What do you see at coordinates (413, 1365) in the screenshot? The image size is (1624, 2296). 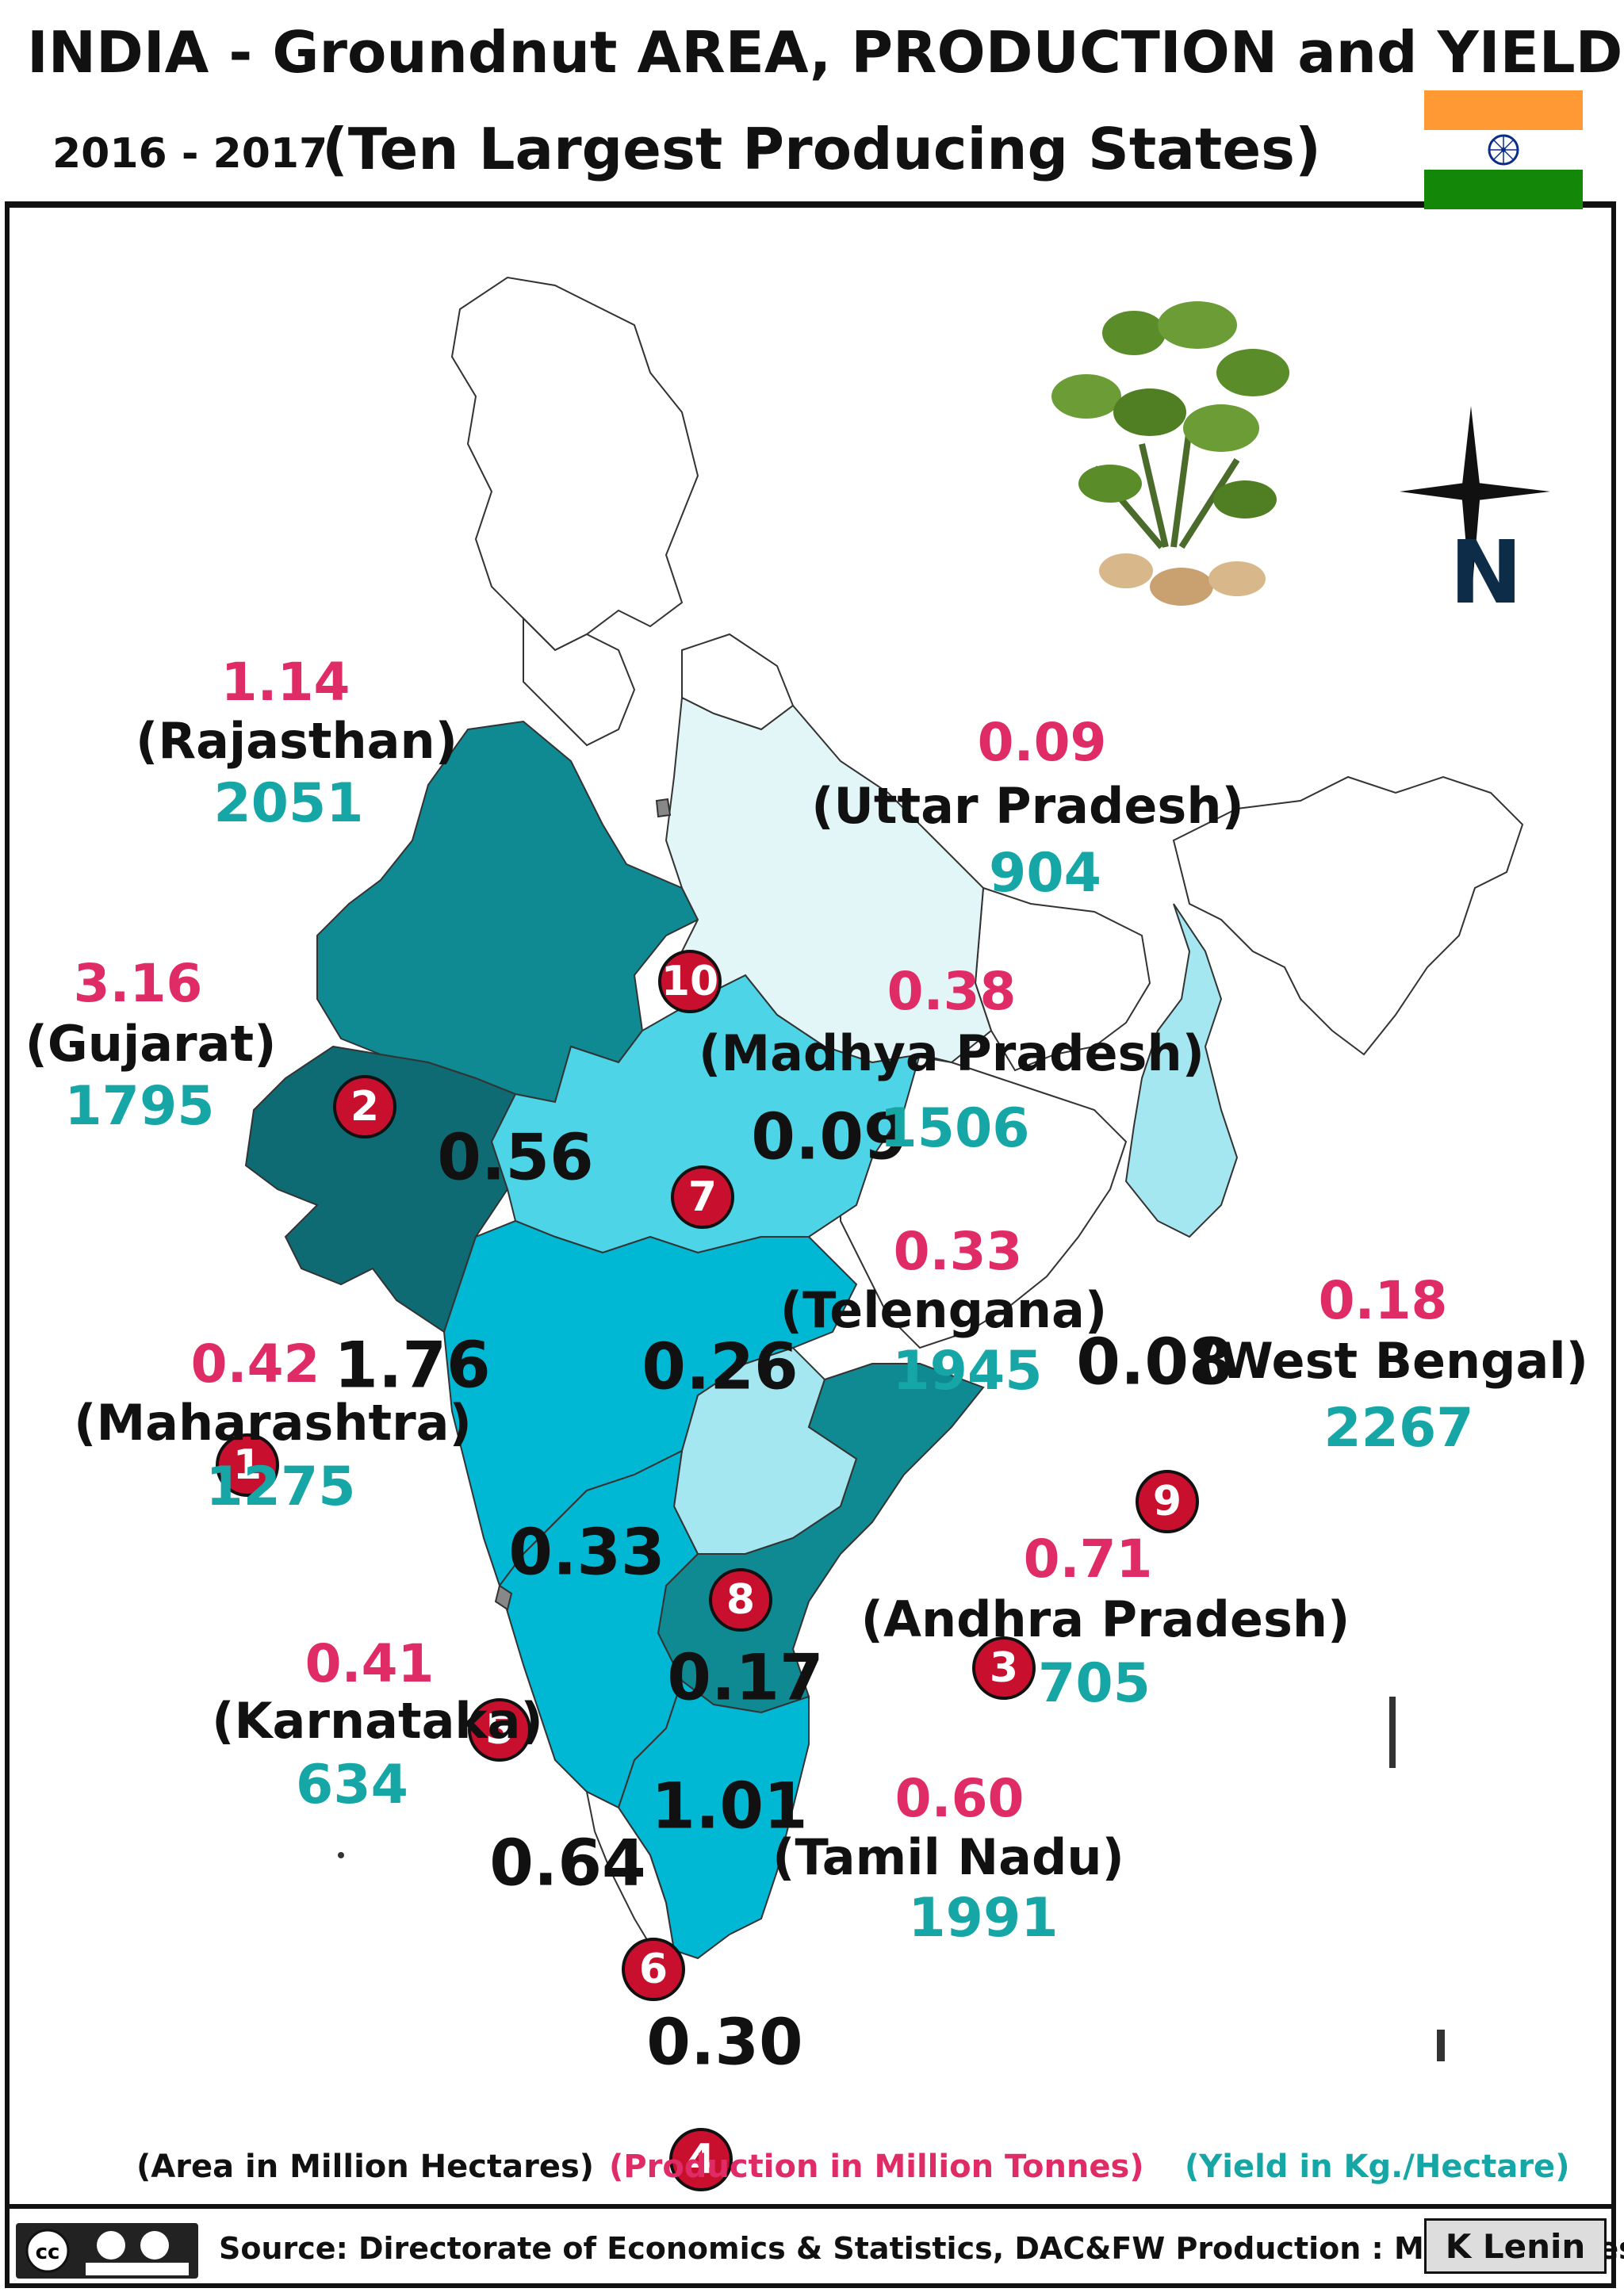 I see `area-value: 1.76` at bounding box center [413, 1365].